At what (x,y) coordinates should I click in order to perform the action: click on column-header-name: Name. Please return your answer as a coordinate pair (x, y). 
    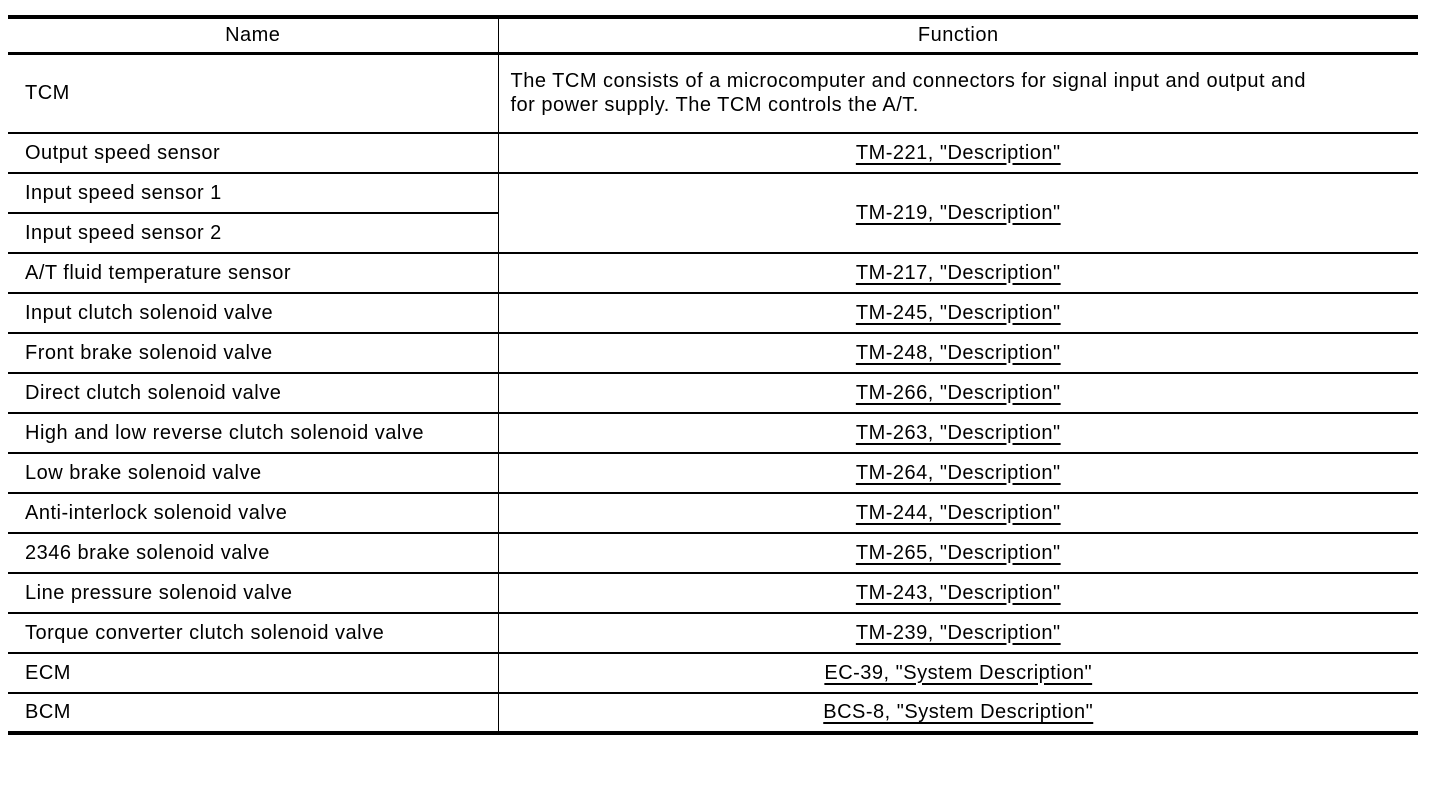
    Looking at the image, I should click on (253, 36).